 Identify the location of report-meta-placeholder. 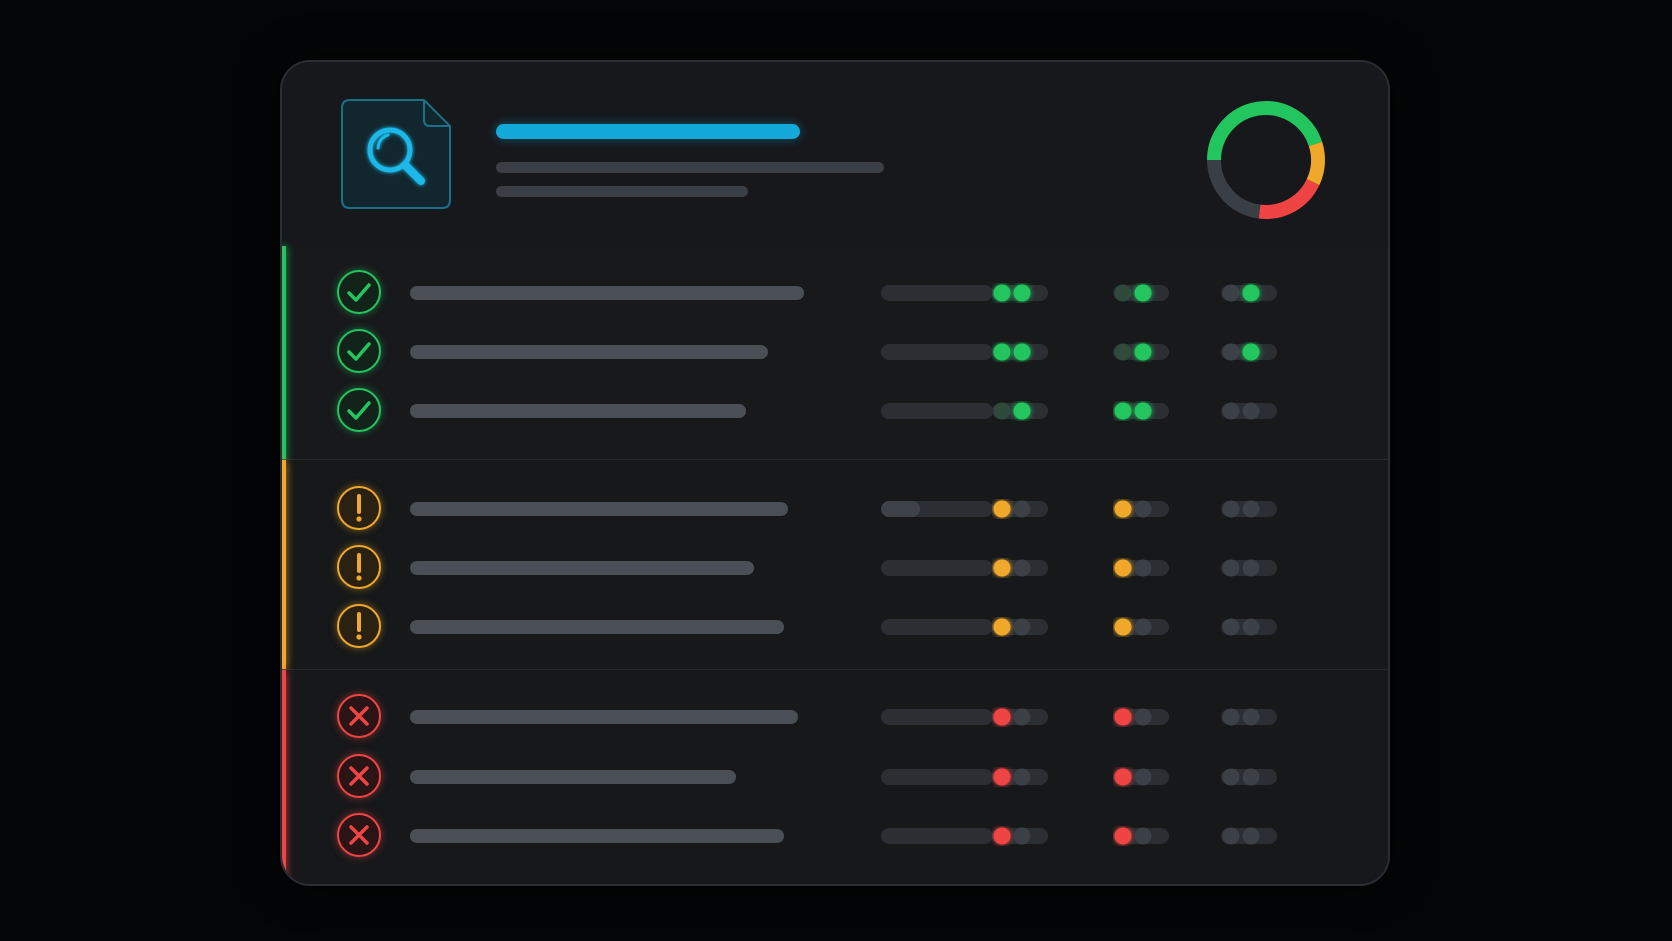
(622, 191).